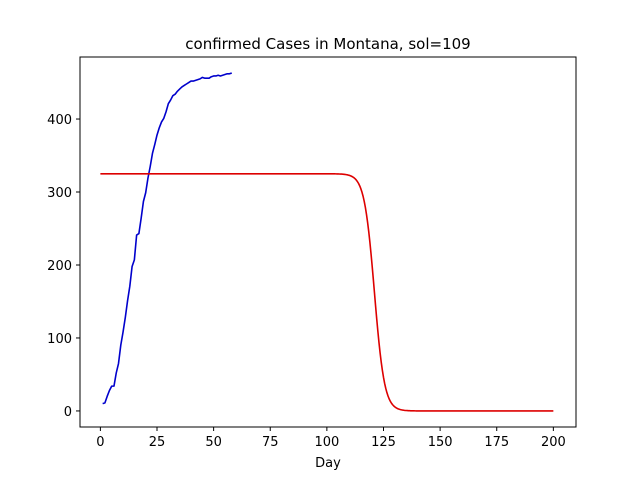 The width and height of the screenshot is (640, 480). I want to click on x-tick-label: 200, so click(553, 442).